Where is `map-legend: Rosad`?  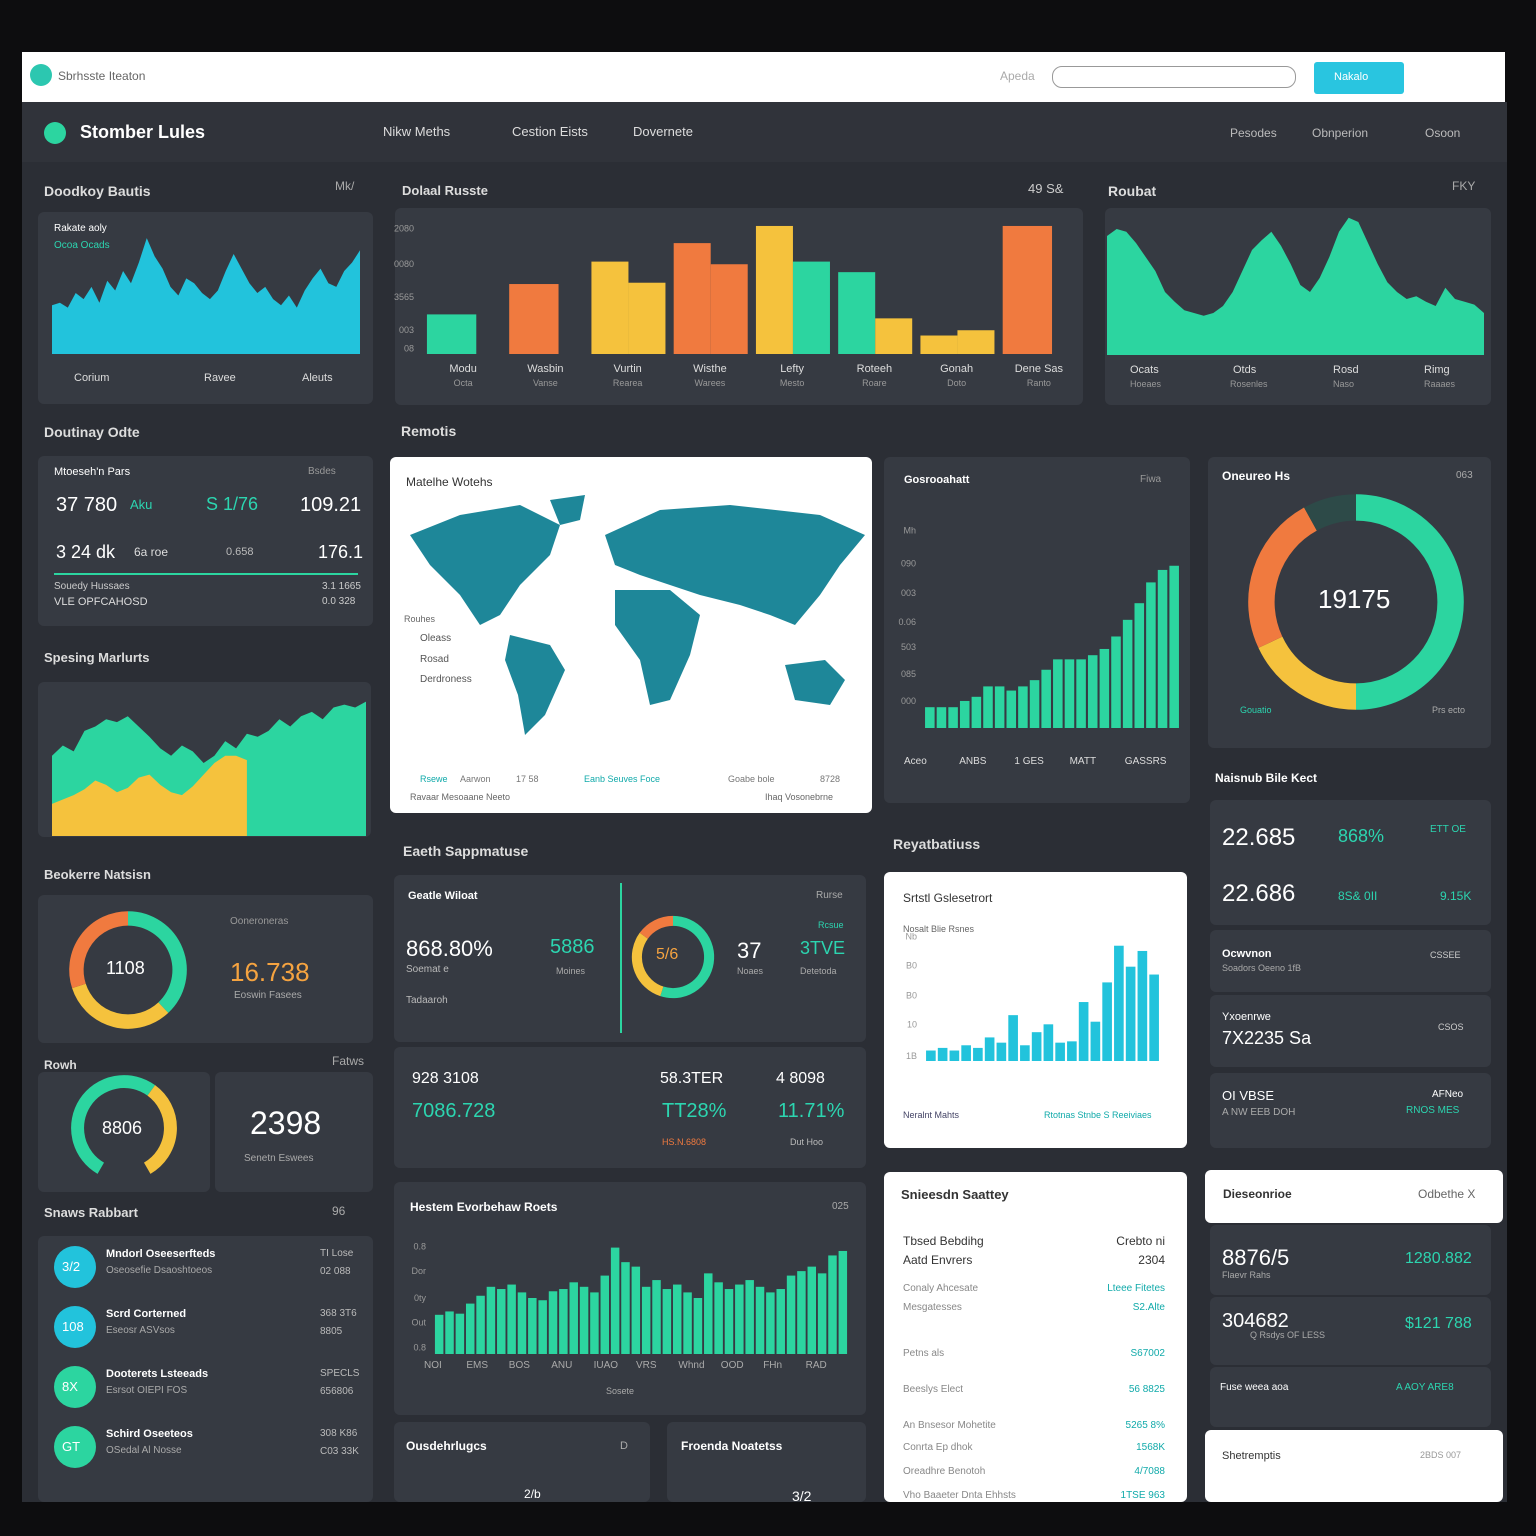
map-legend: Rosad is located at coordinates (434, 659).